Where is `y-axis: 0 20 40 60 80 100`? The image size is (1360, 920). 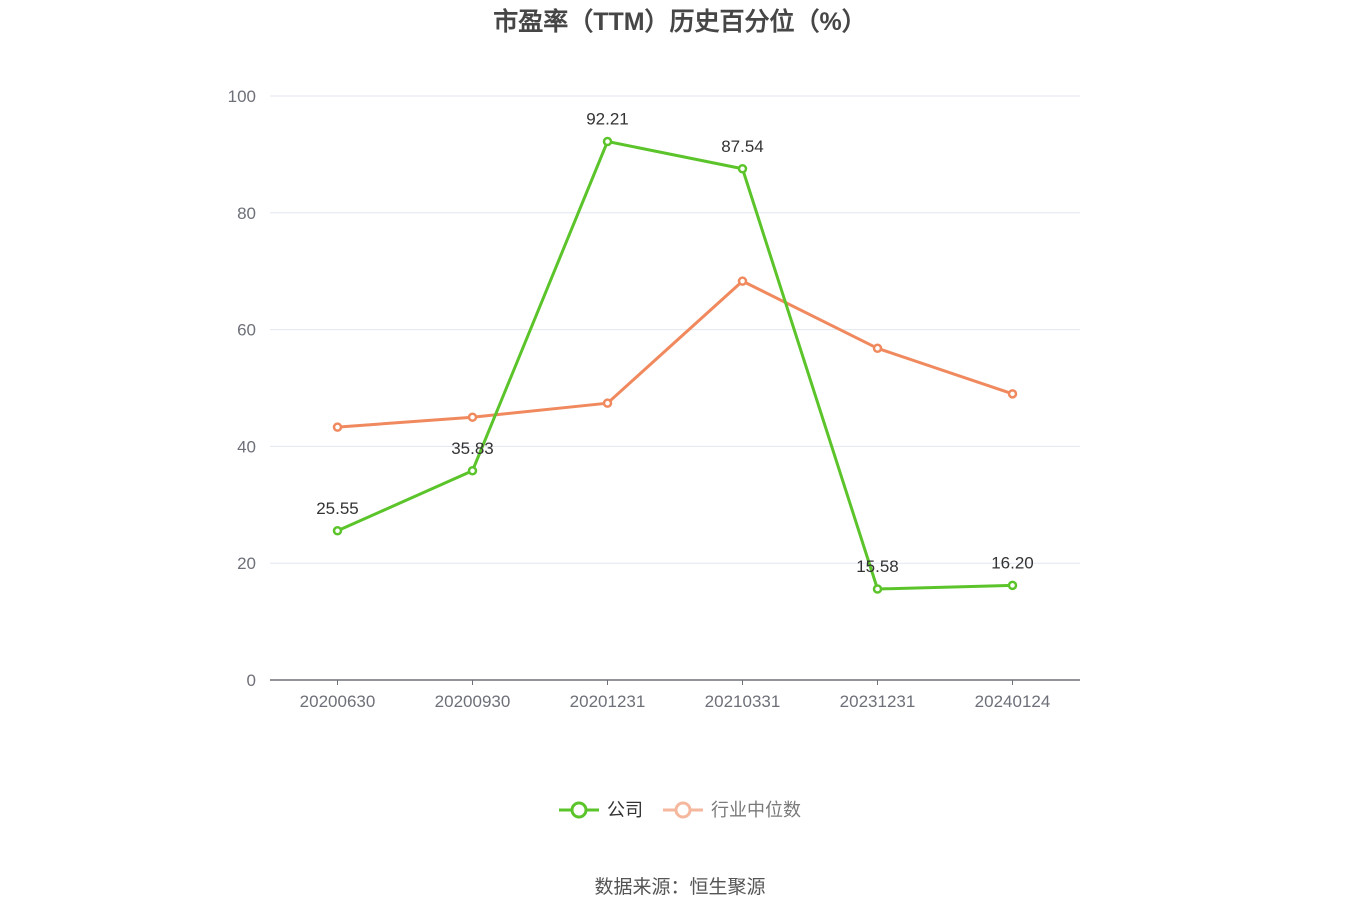
y-axis: 0 20 40 60 80 100 is located at coordinates (242, 388).